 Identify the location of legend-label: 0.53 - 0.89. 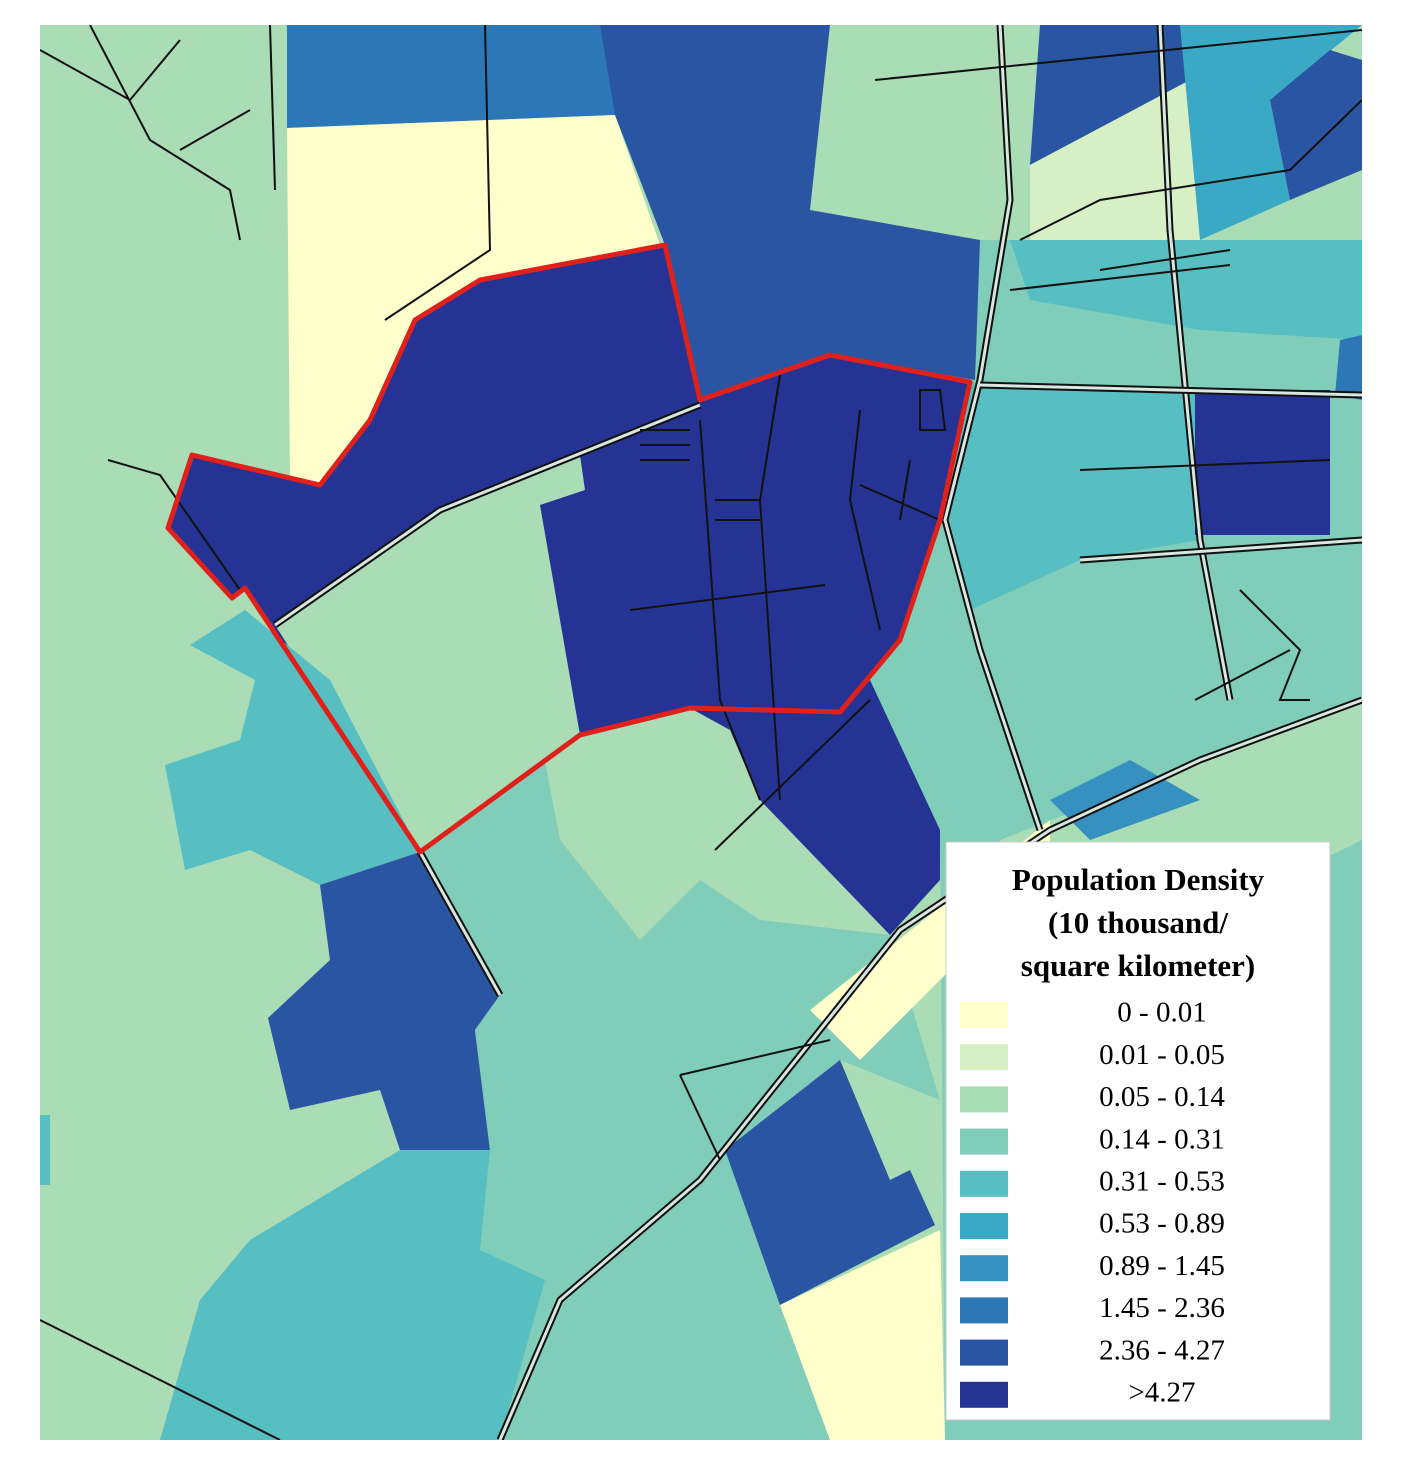
(1162, 1224).